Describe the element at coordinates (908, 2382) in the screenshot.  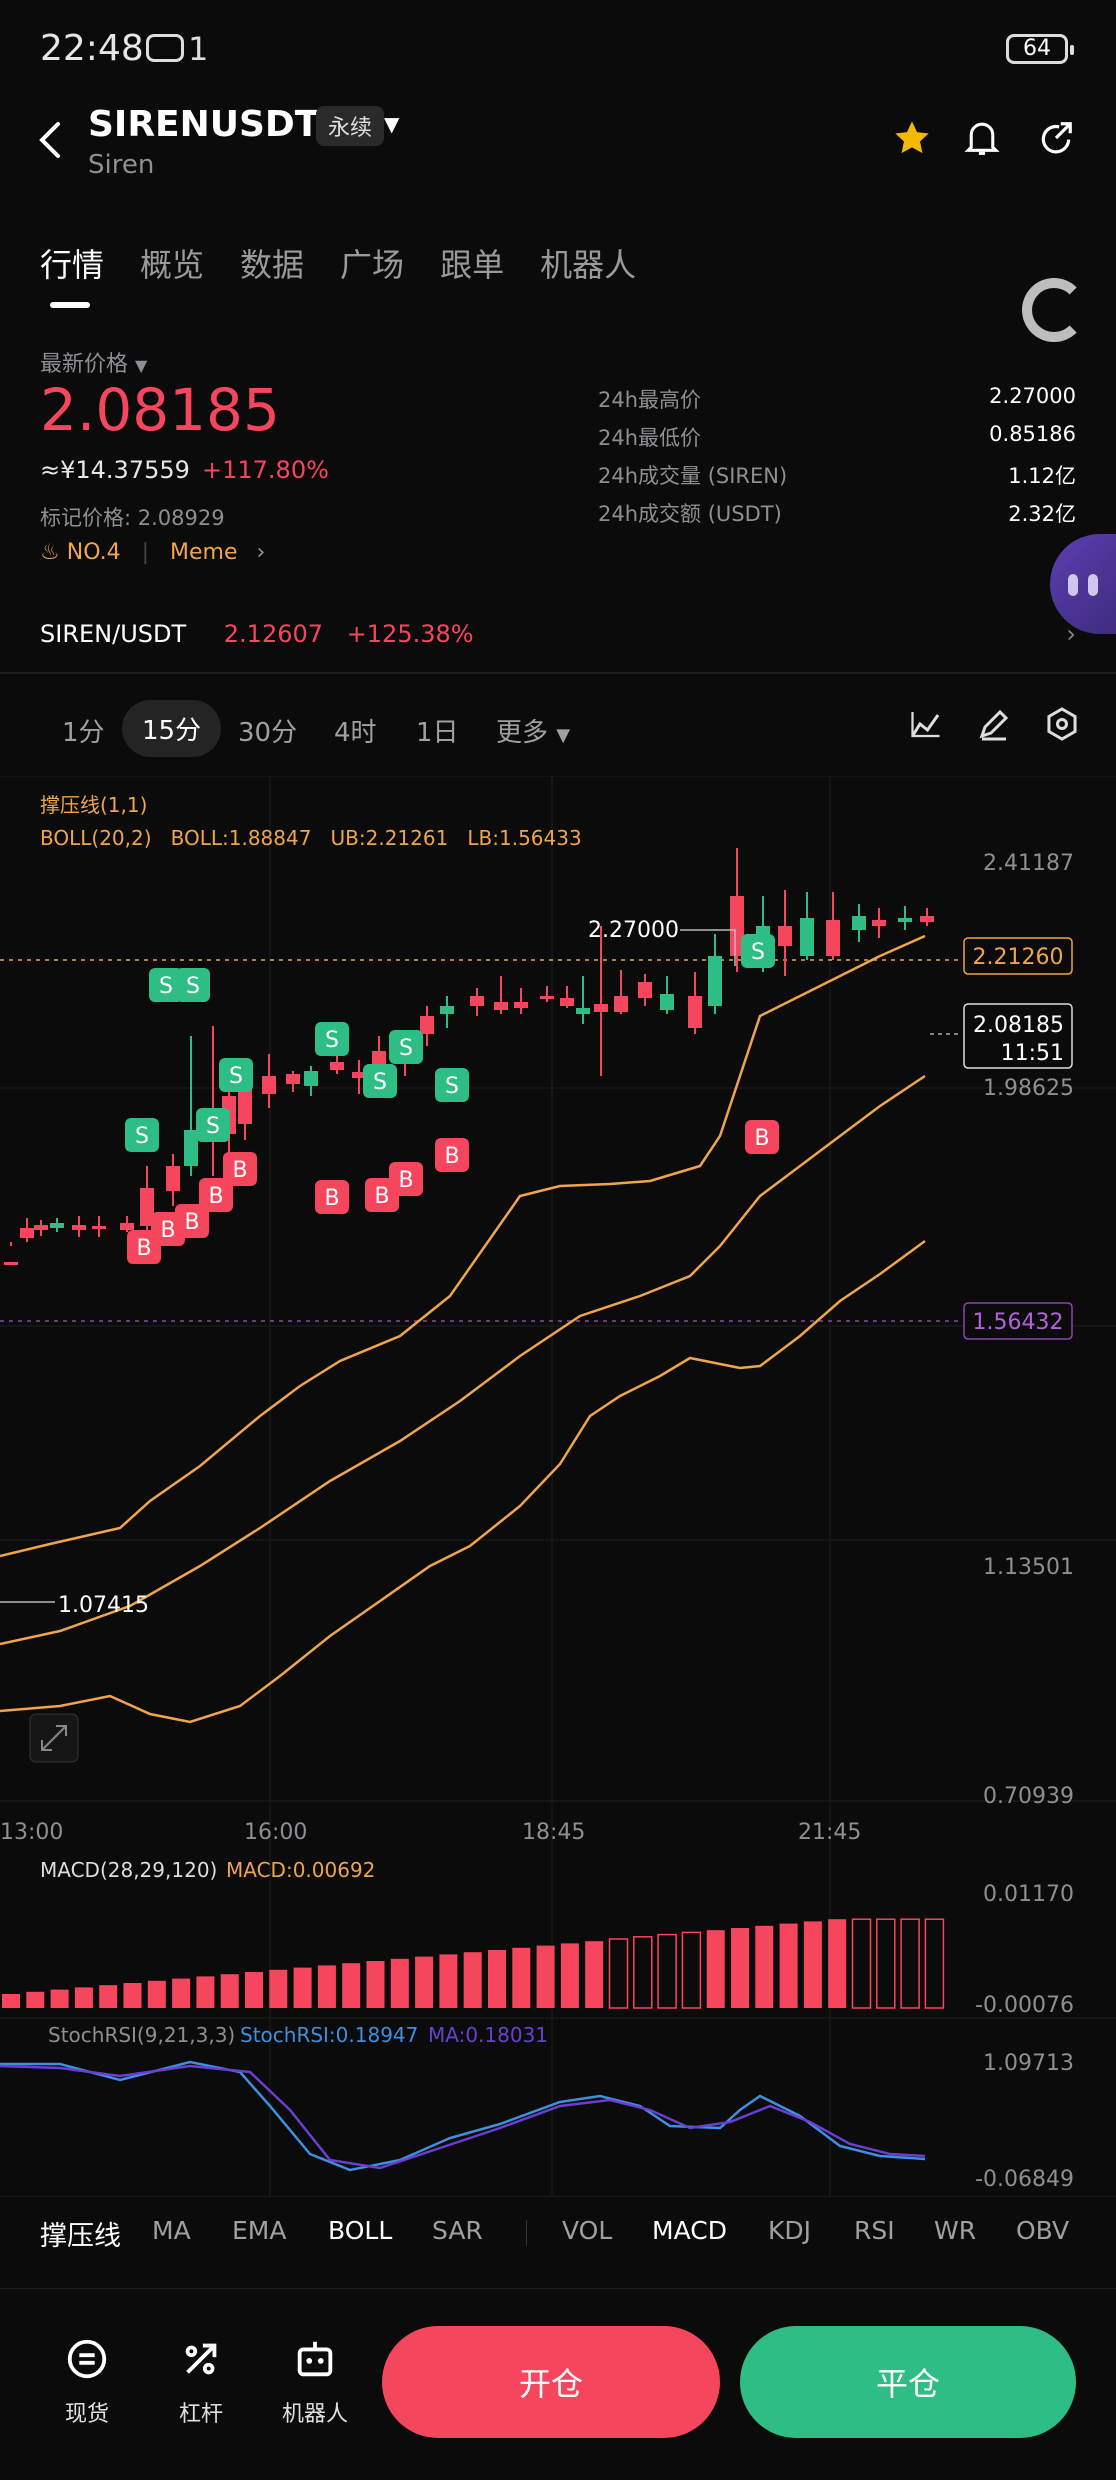
I see `close-position-button: 平仓` at that location.